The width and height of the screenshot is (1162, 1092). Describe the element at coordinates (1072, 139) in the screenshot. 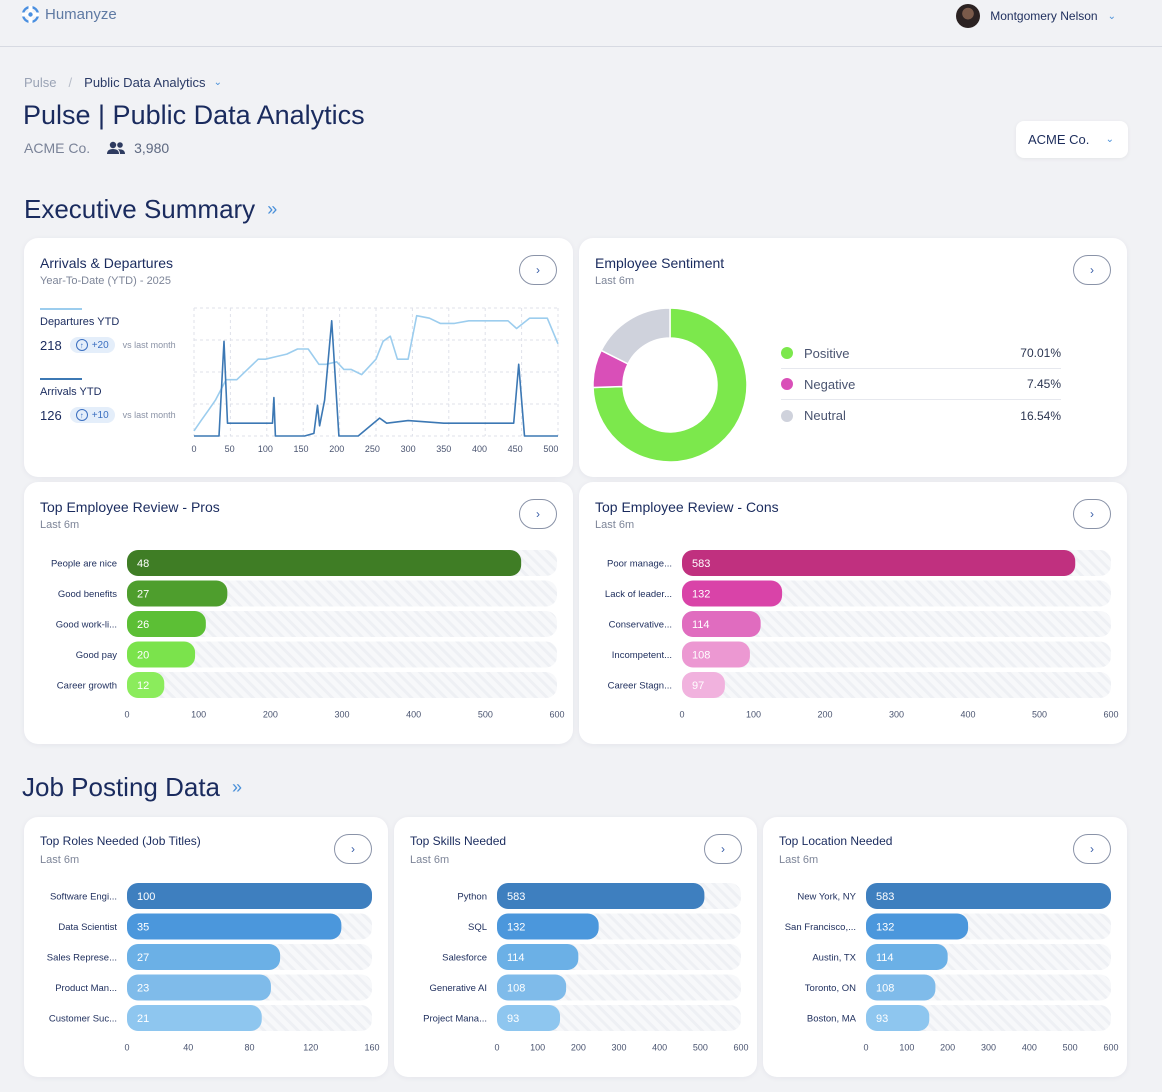

I see `company-select: ACME Co. ⌄` at that location.